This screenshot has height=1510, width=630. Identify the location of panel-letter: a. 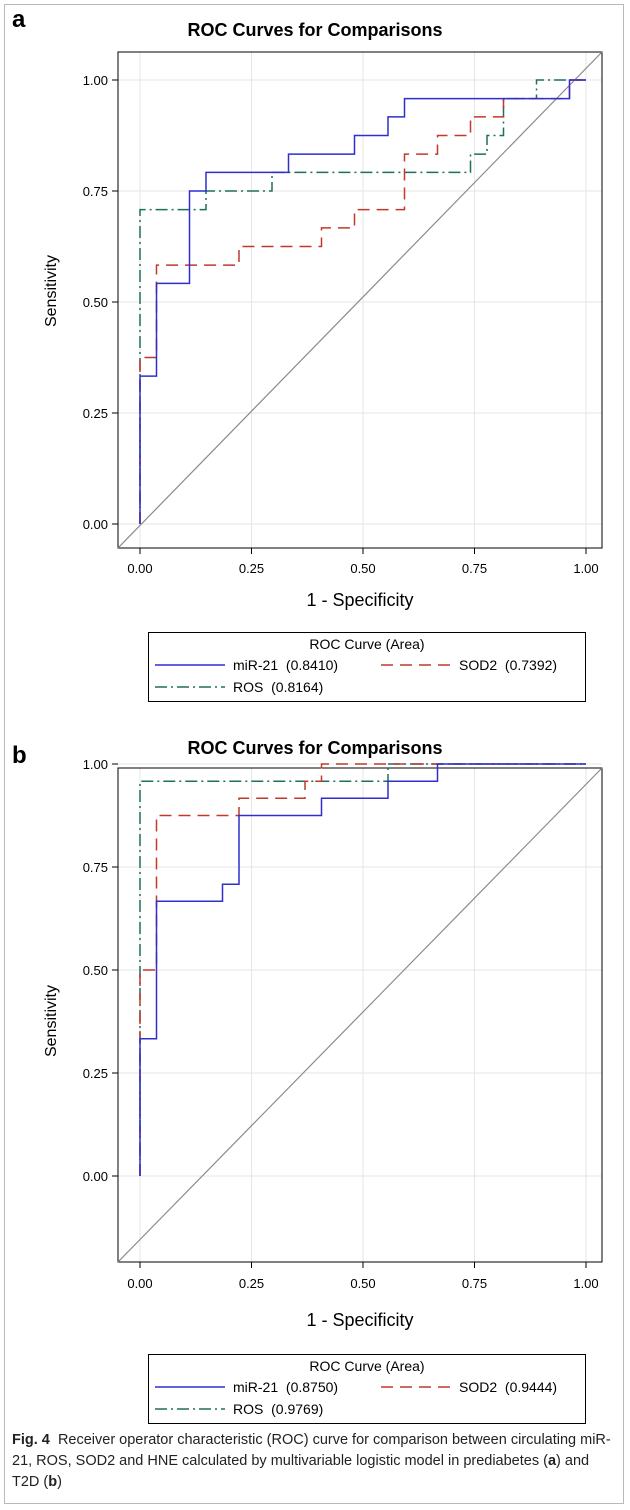
(19, 19).